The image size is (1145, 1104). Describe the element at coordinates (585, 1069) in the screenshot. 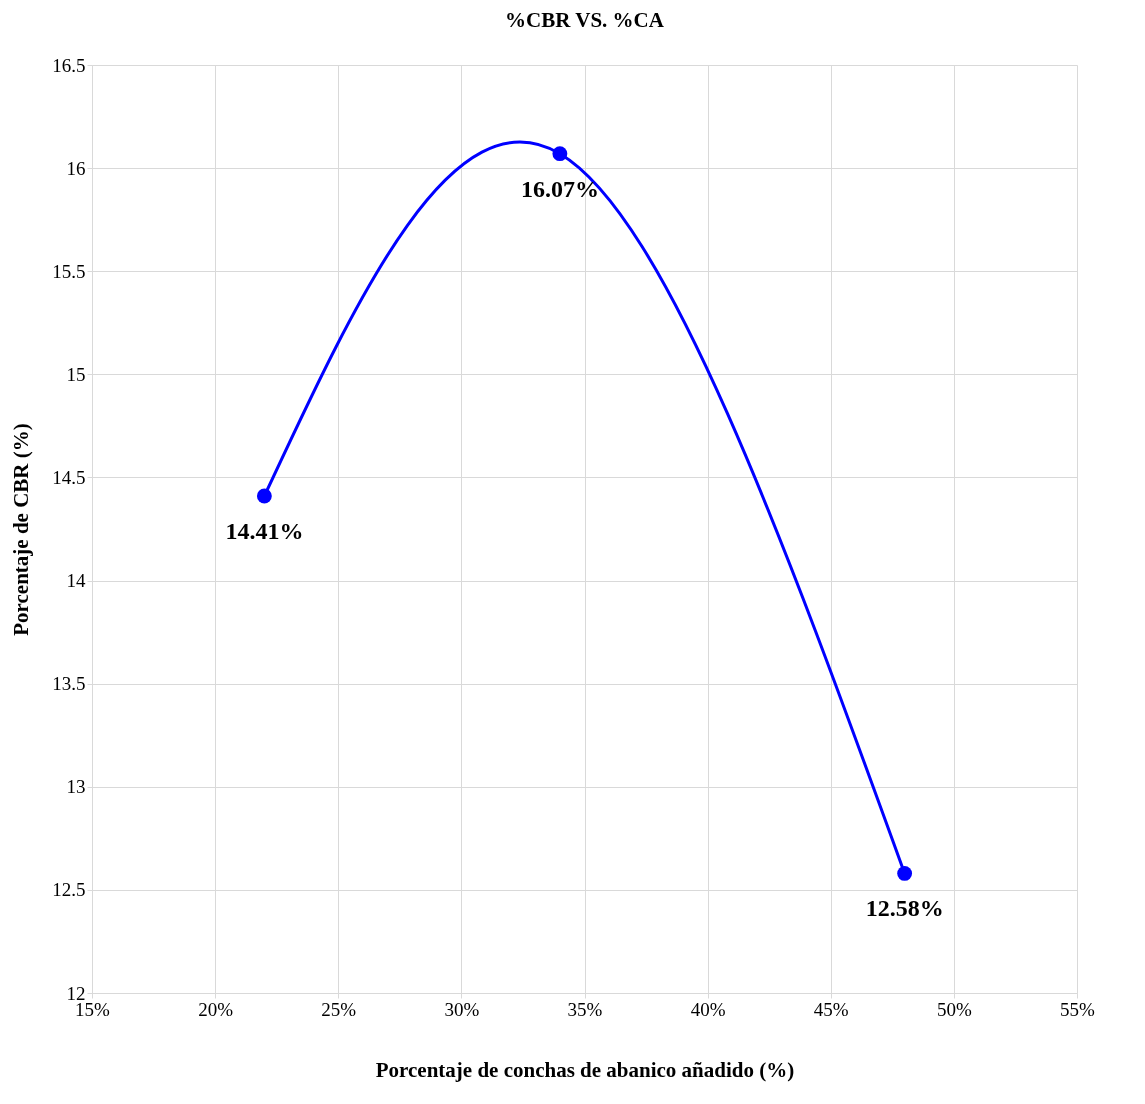

I see `x-axis-title: Porcentaje de conchas de abanico añadido (%)` at that location.